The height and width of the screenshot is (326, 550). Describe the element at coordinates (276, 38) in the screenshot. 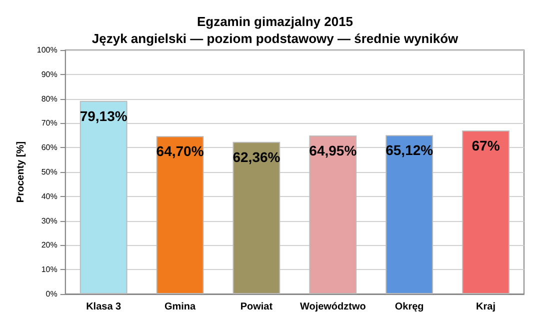

I see `chart-subtitle: Język angielski — poziom podstawowy — średnie wyników` at that location.